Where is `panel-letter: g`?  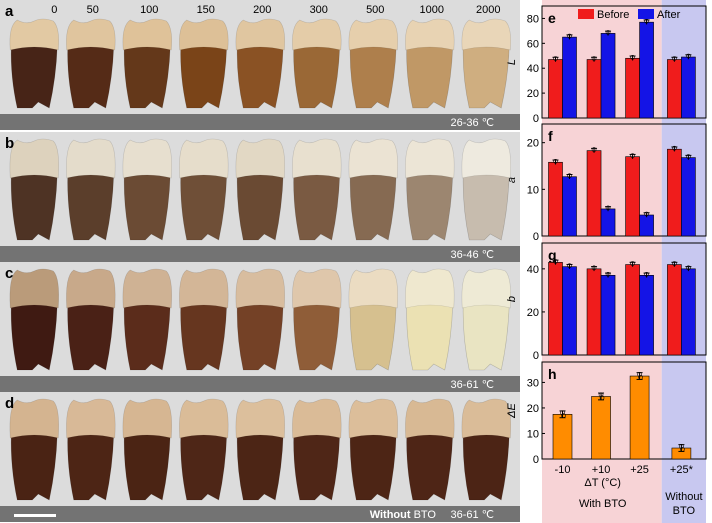
panel-letter: g is located at coordinates (552, 255).